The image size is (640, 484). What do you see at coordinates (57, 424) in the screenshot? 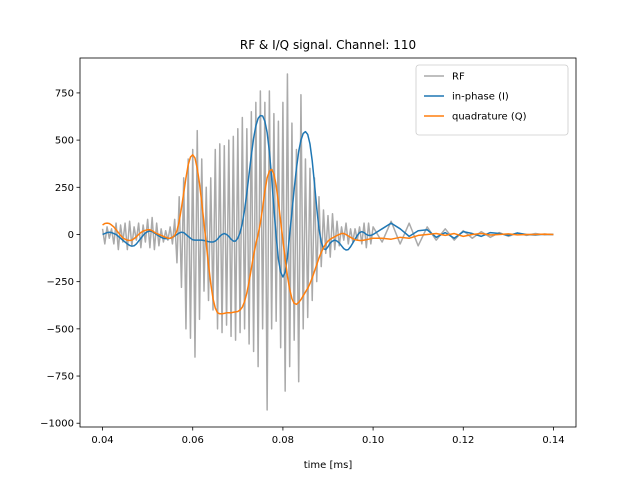
I see `y-tick-label: −1000` at bounding box center [57, 424].